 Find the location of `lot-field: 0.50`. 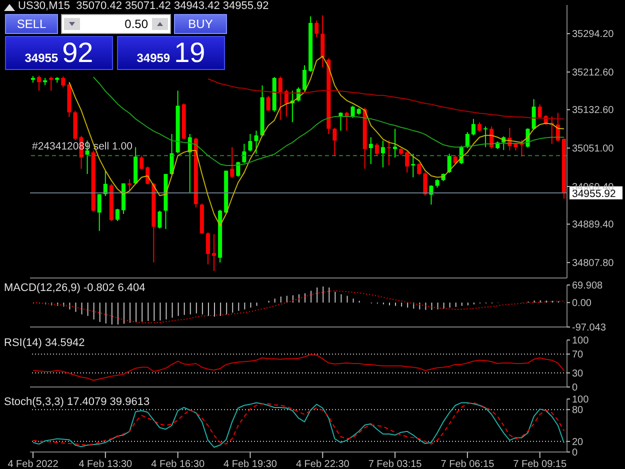

lot-field: 0.50 is located at coordinates (116, 24).